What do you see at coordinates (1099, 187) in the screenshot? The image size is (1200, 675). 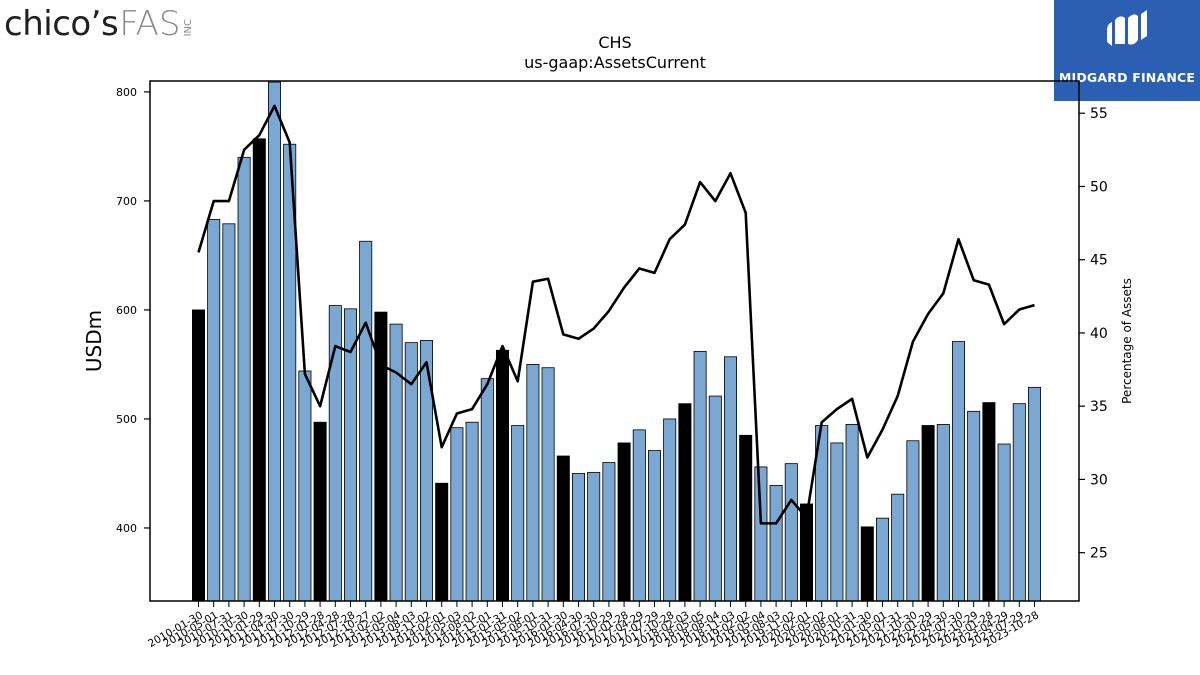 I see `y2-tick-label: 50` at bounding box center [1099, 187].